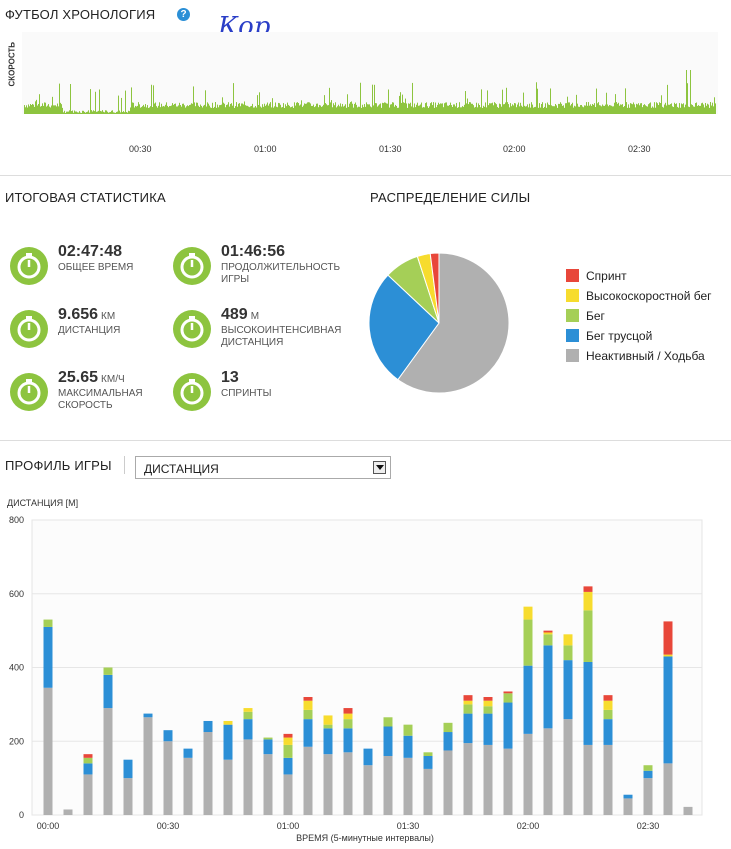 Image resolution: width=731 pixels, height=849 pixels. What do you see at coordinates (434, 288) in the screenshot?
I see `pie-slice` at bounding box center [434, 288].